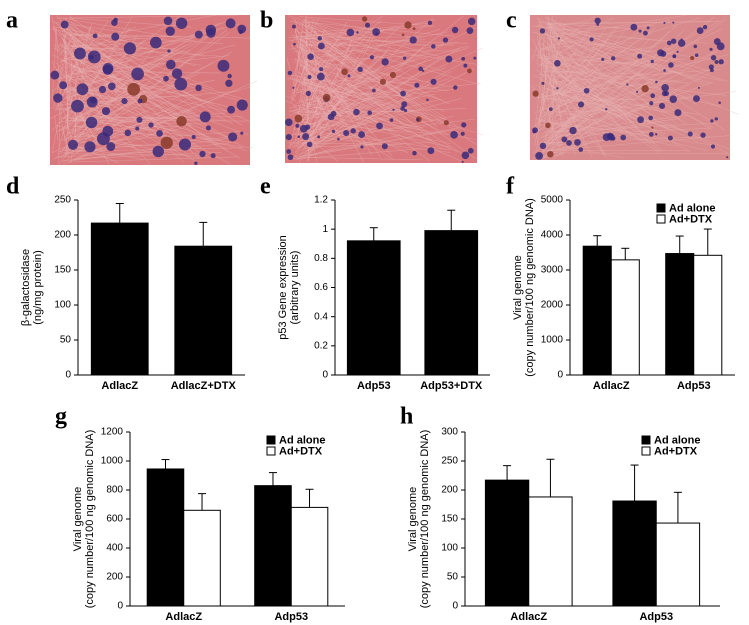  What do you see at coordinates (266, 21) in the screenshot?
I see `panel-label: b` at bounding box center [266, 21].